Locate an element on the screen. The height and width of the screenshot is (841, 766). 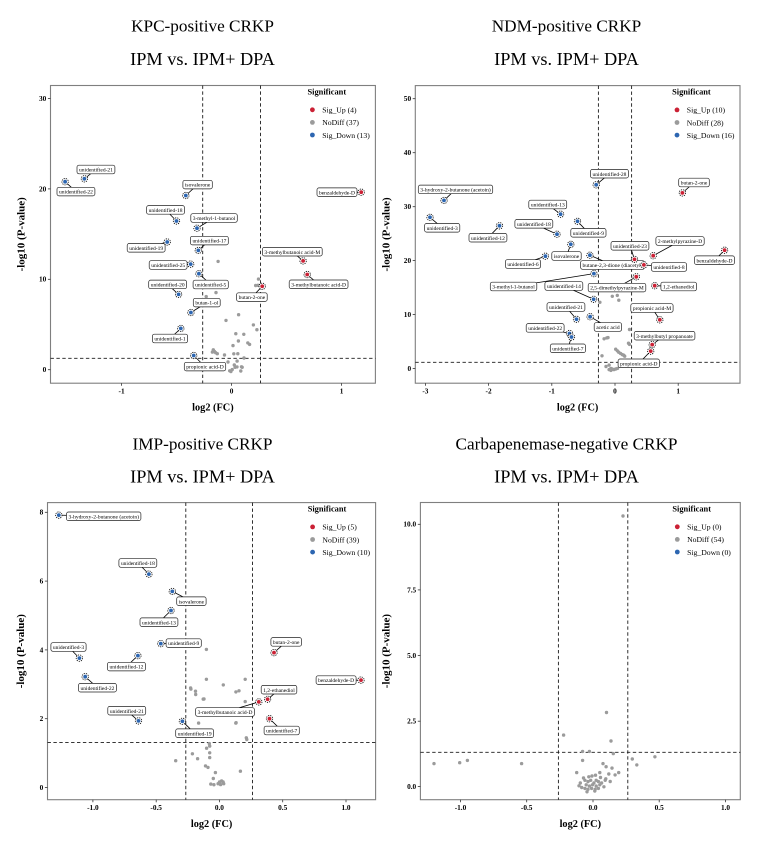
svg-text: benzaldehyde-D is located at coordinates (336, 681).